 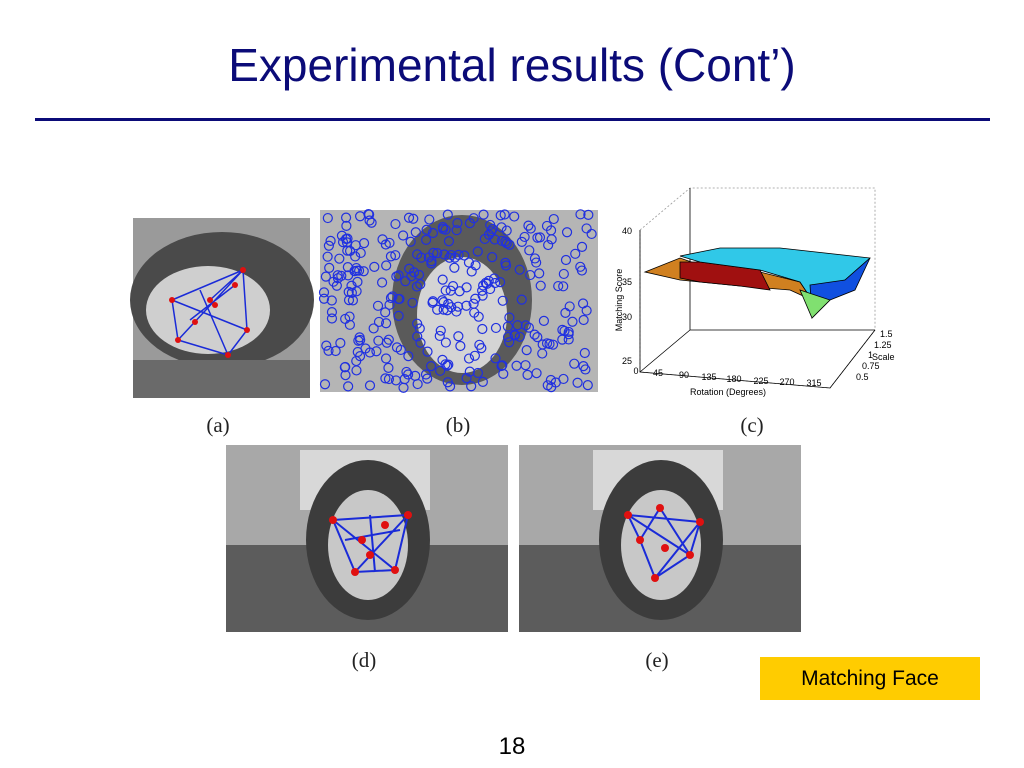 What do you see at coordinates (786, 382) in the screenshot?
I see `x-tick-label: 270` at bounding box center [786, 382].